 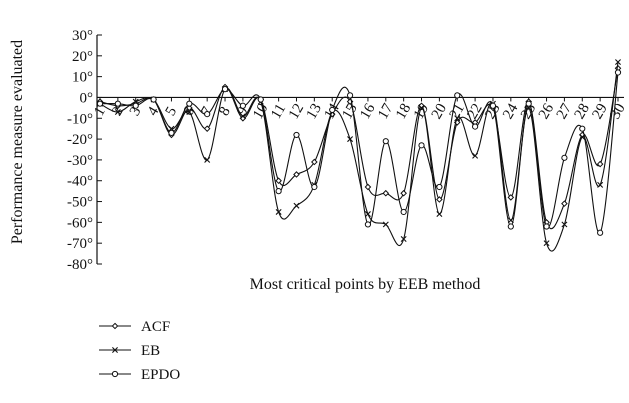 I want to click on y-tick-label: -50°, so click(x=80, y=203).